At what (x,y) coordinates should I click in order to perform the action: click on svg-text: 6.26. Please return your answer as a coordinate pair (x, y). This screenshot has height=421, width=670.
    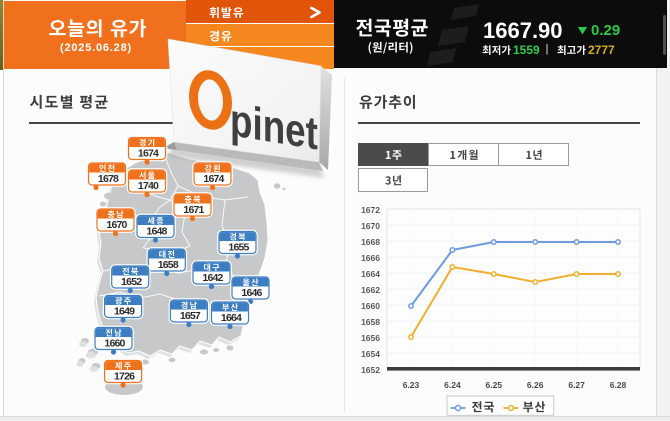
    Looking at the image, I should click on (535, 385).